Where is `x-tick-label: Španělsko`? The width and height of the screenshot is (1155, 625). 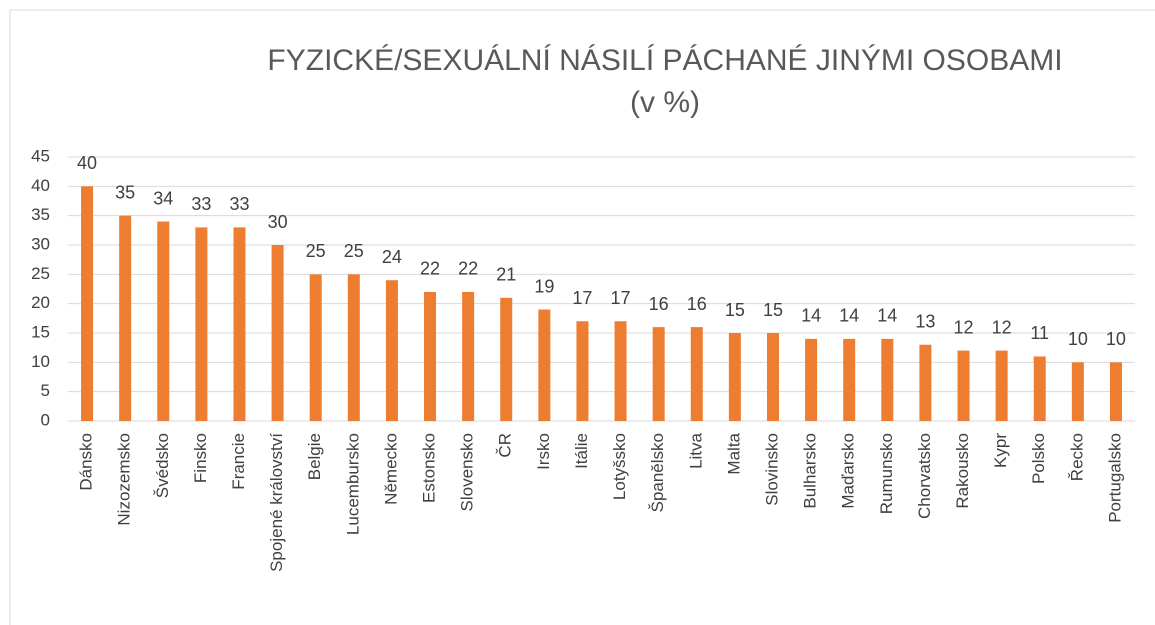 x-tick-label: Španělsko is located at coordinates (657, 472).